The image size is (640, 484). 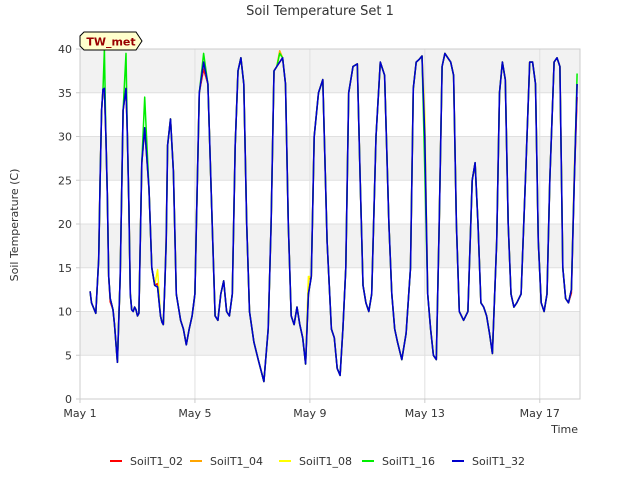 What do you see at coordinates (408, 461) in the screenshot?
I see `legend-label: SoilT1_16` at bounding box center [408, 461].